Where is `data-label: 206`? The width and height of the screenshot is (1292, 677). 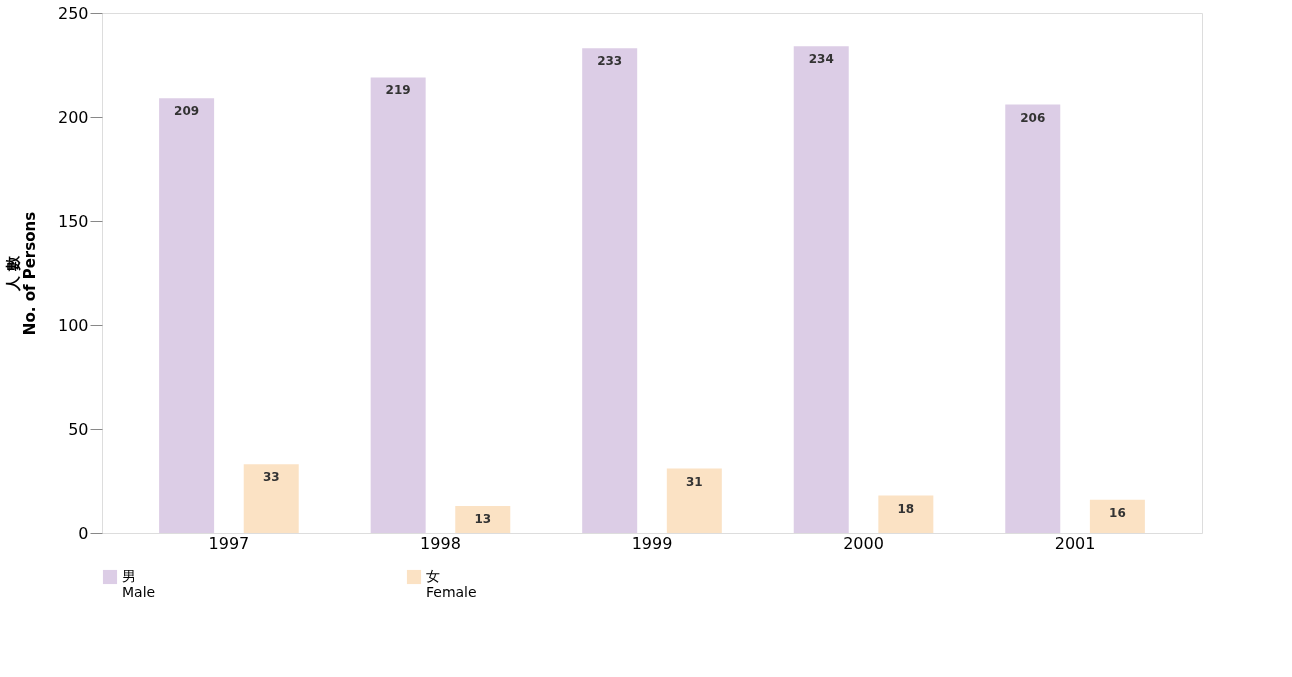 data-label: 206 is located at coordinates (1033, 117).